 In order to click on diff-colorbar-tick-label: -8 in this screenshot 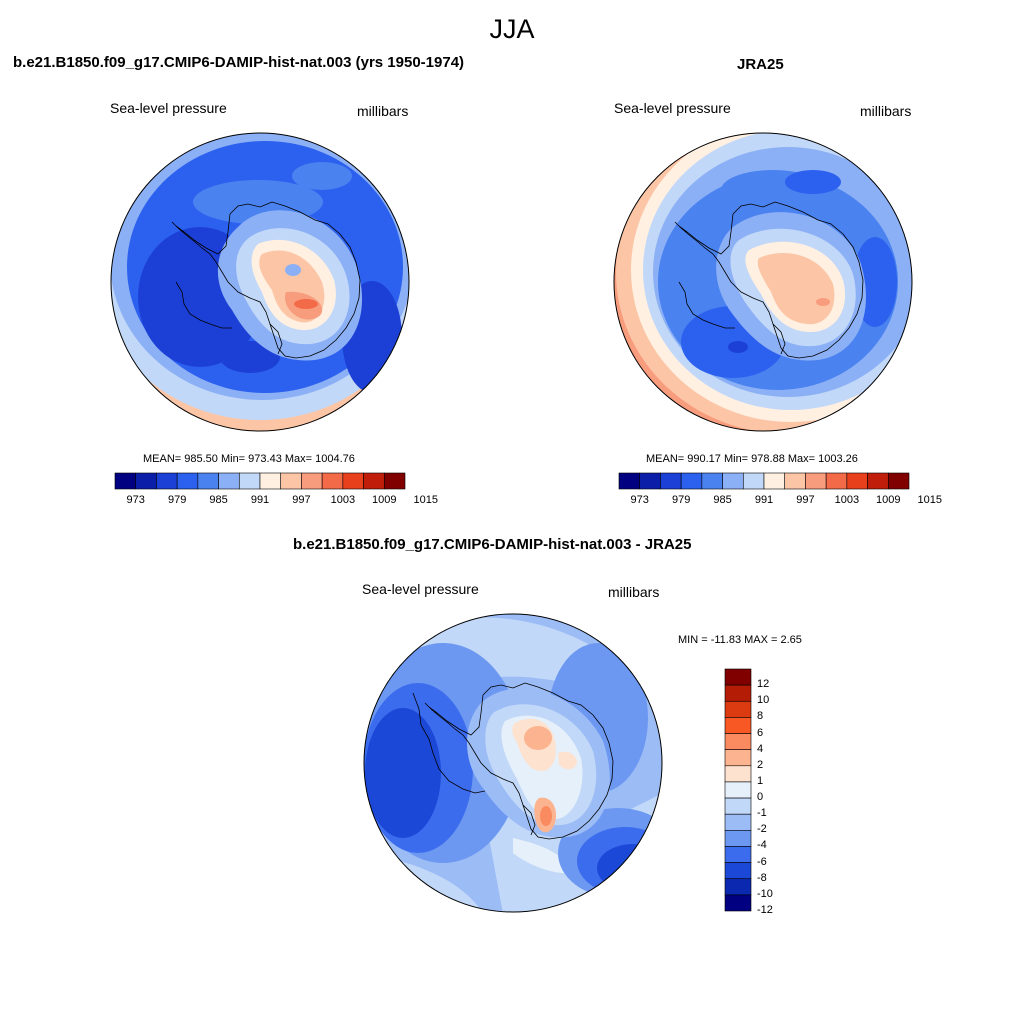, I will do `click(762, 877)`.